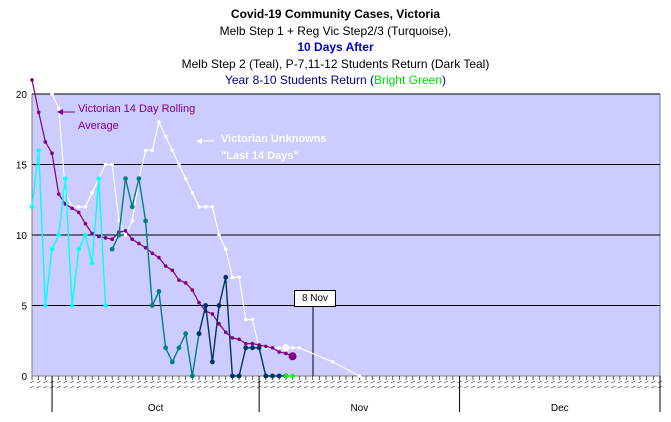 The image size is (671, 422). I want to click on y-tick-label: 10, so click(22, 236).